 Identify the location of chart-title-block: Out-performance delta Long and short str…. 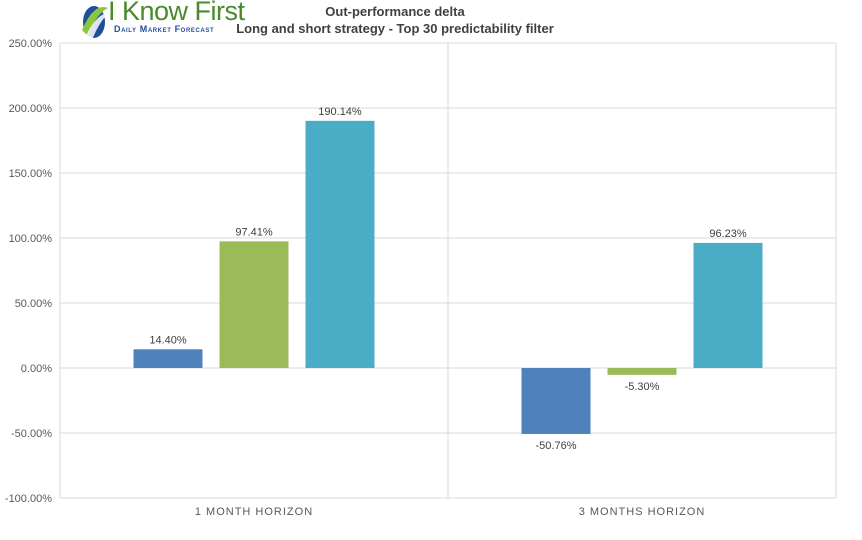
(395, 20).